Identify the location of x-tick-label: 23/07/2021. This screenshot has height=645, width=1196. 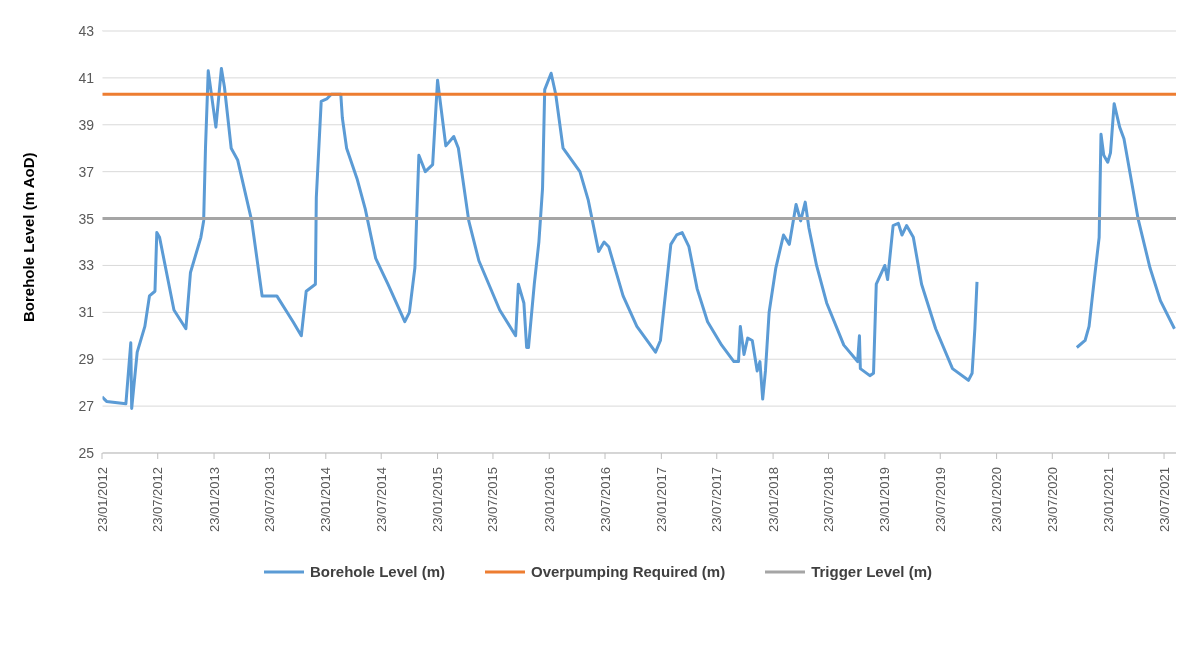
(1164, 500).